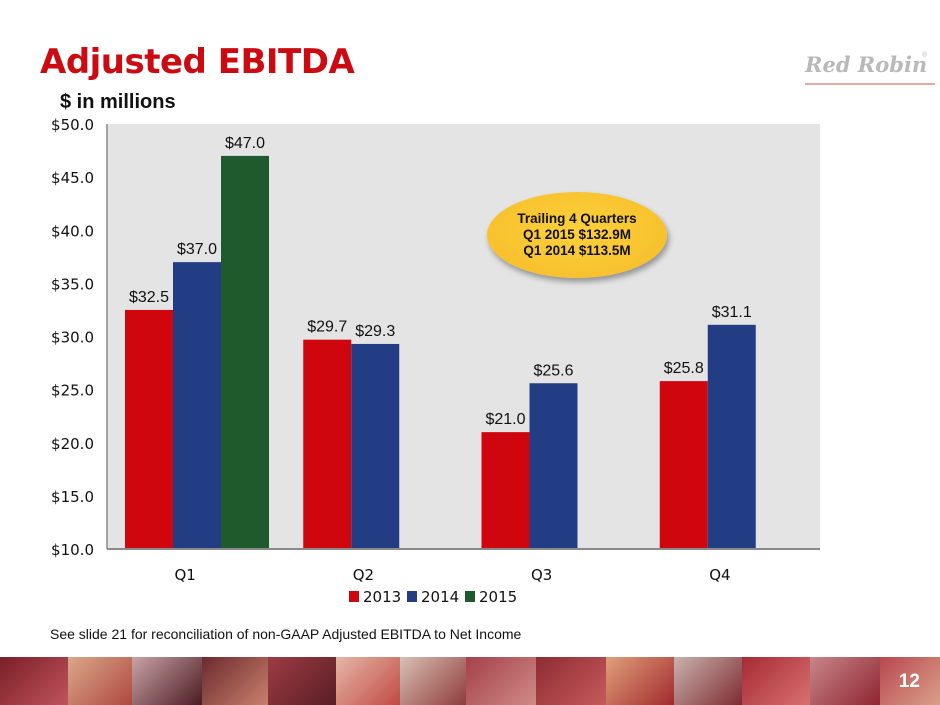  Describe the element at coordinates (245, 352) in the screenshot. I see `bar-2015-q1` at that location.